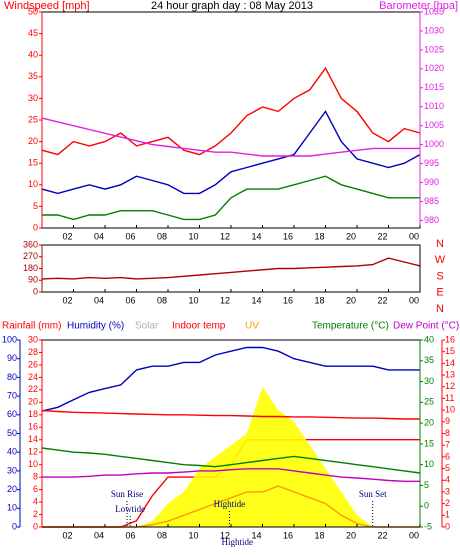 The height and width of the screenshot is (555, 460). I want to click on y-label: Windspeed [mph], so click(47, 6).